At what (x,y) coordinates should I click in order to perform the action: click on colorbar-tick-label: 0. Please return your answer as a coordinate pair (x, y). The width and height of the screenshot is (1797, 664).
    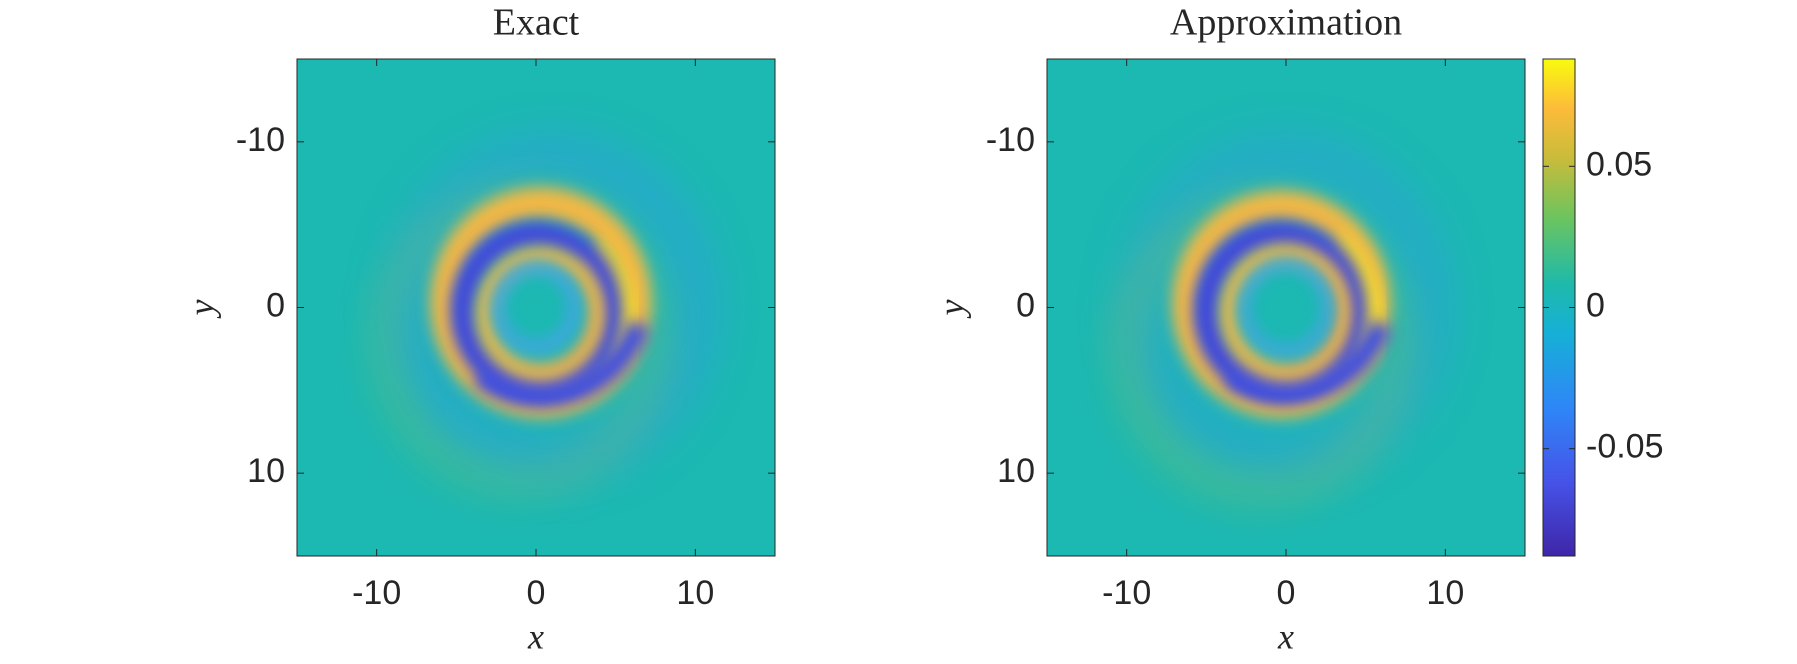
    Looking at the image, I should click on (1595, 305).